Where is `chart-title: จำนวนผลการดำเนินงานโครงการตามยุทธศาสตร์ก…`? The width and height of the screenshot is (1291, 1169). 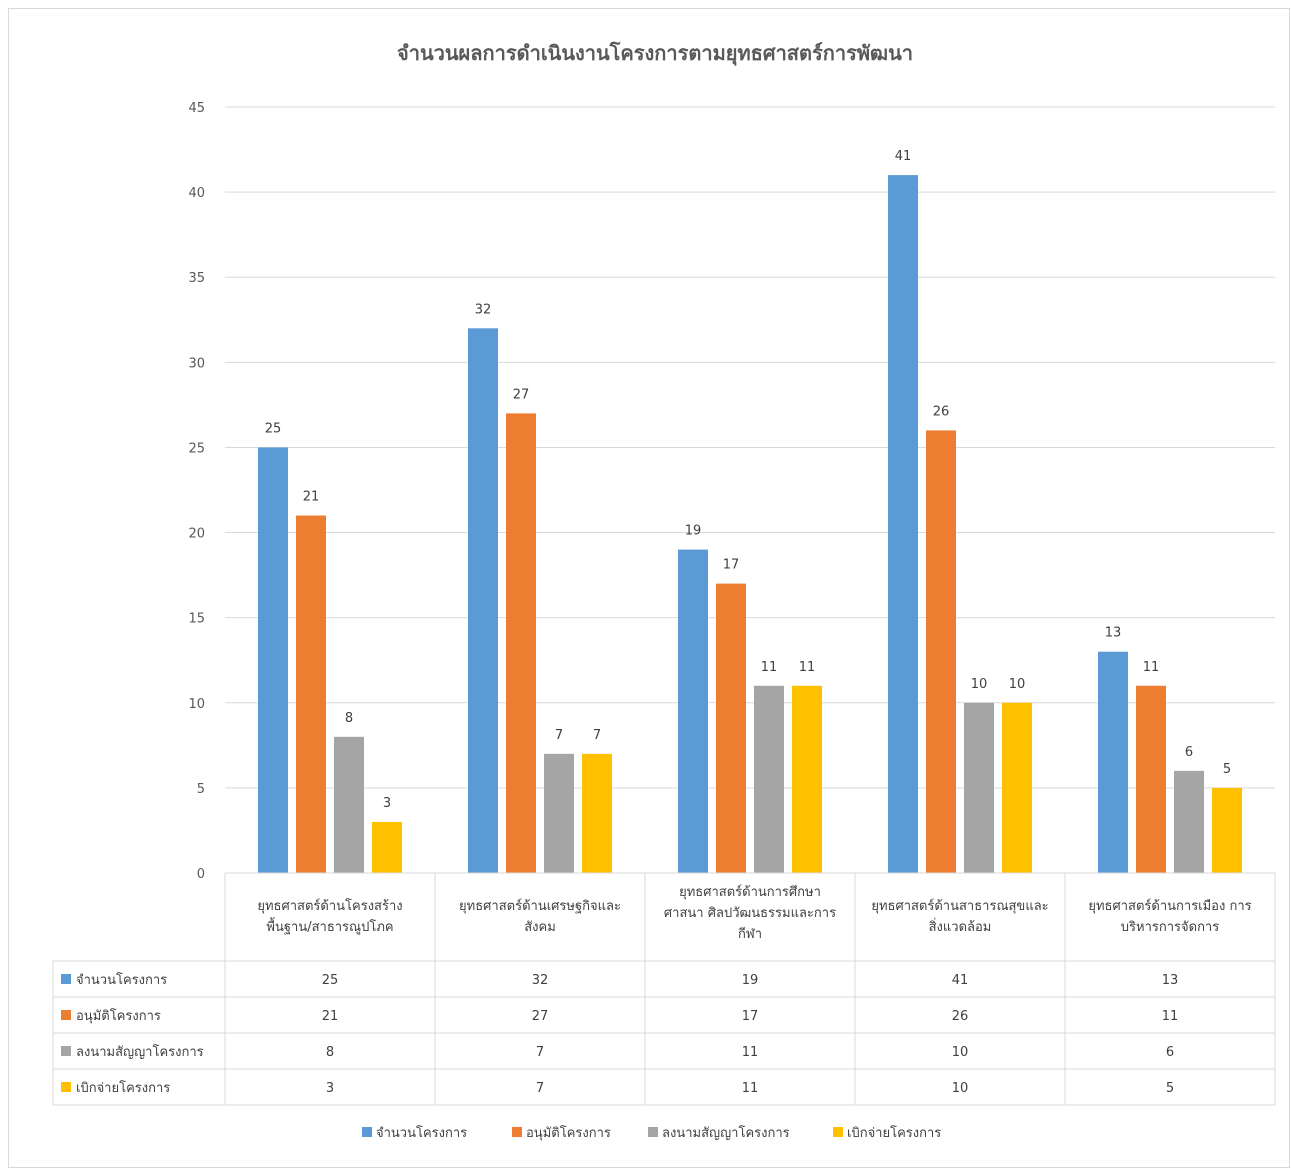
chart-title: จำนวนผลการดำเนินงานโครงการตามยุทธศาสตร์ก… is located at coordinates (655, 53).